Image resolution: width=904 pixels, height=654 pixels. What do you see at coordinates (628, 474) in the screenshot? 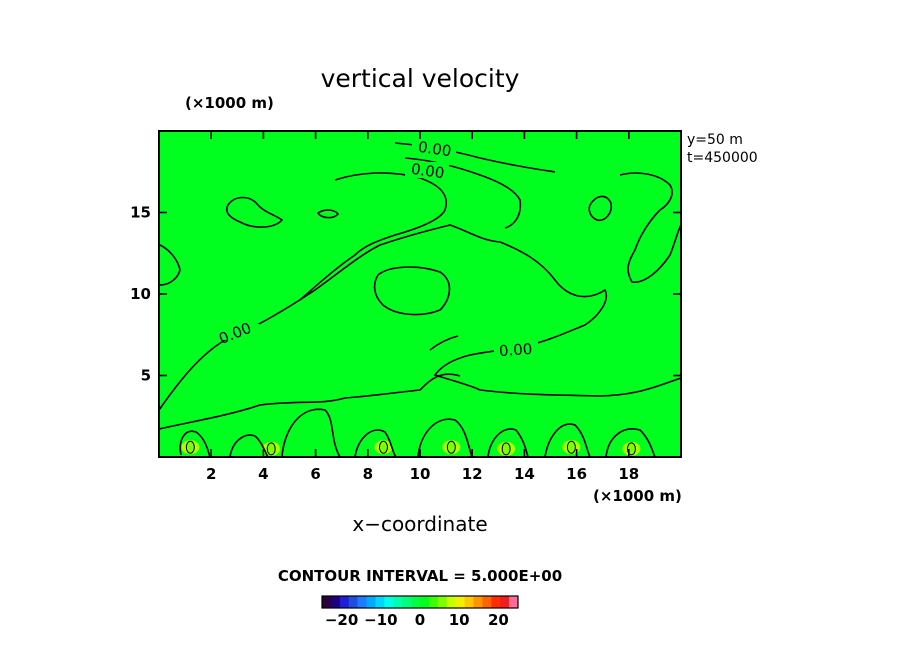
I see `x-tick-label: 18` at bounding box center [628, 474].